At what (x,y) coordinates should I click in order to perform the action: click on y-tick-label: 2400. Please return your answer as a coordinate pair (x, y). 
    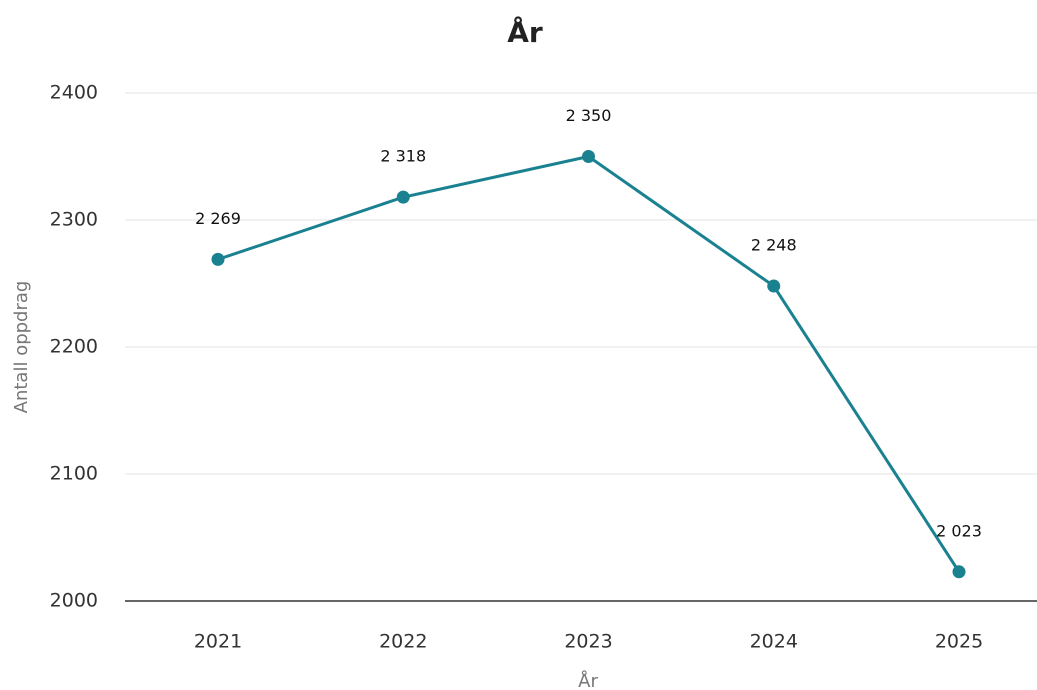
    Looking at the image, I should click on (74, 93).